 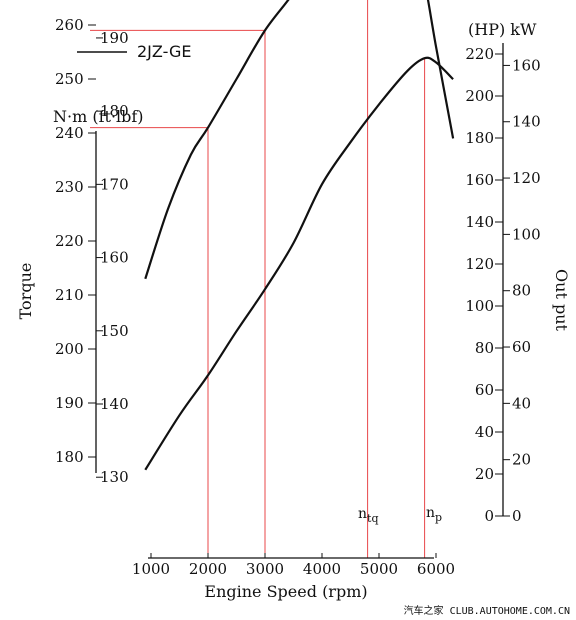 I want to click on ntq-annotation: ntq, so click(x=368, y=515).